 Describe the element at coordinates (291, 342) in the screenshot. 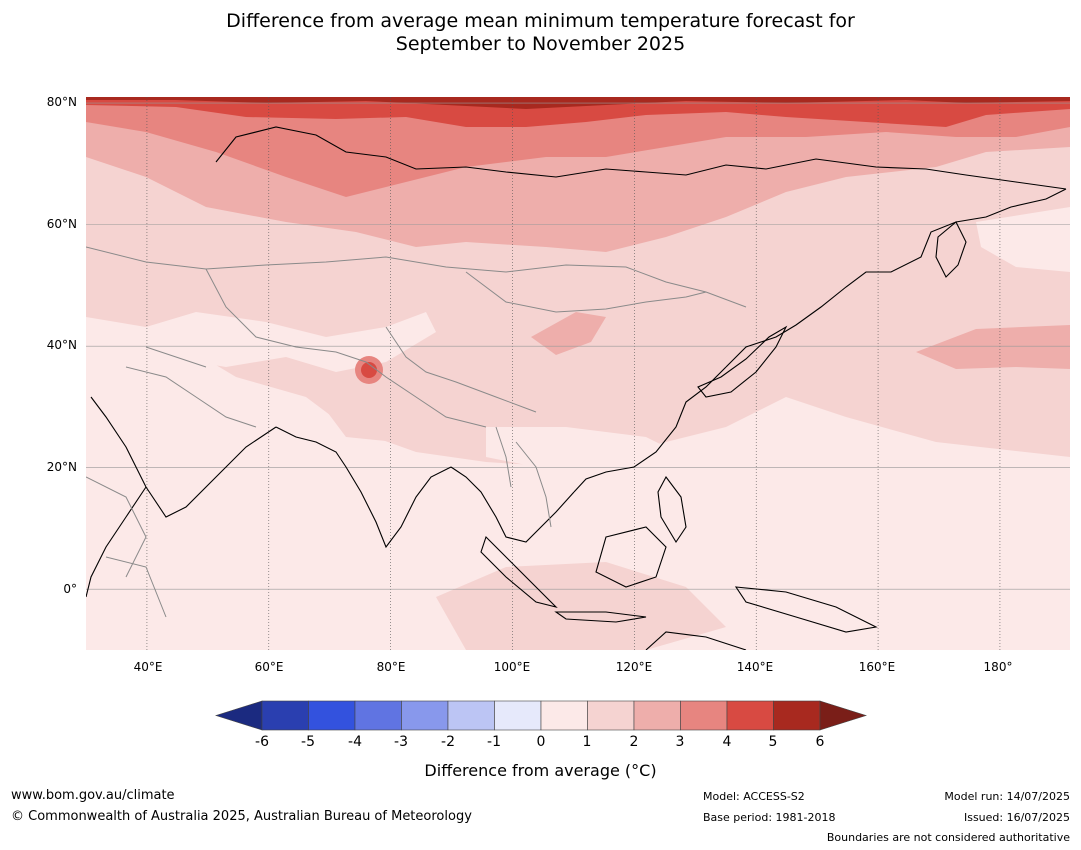

I see `anomaly-pocket-west` at that location.